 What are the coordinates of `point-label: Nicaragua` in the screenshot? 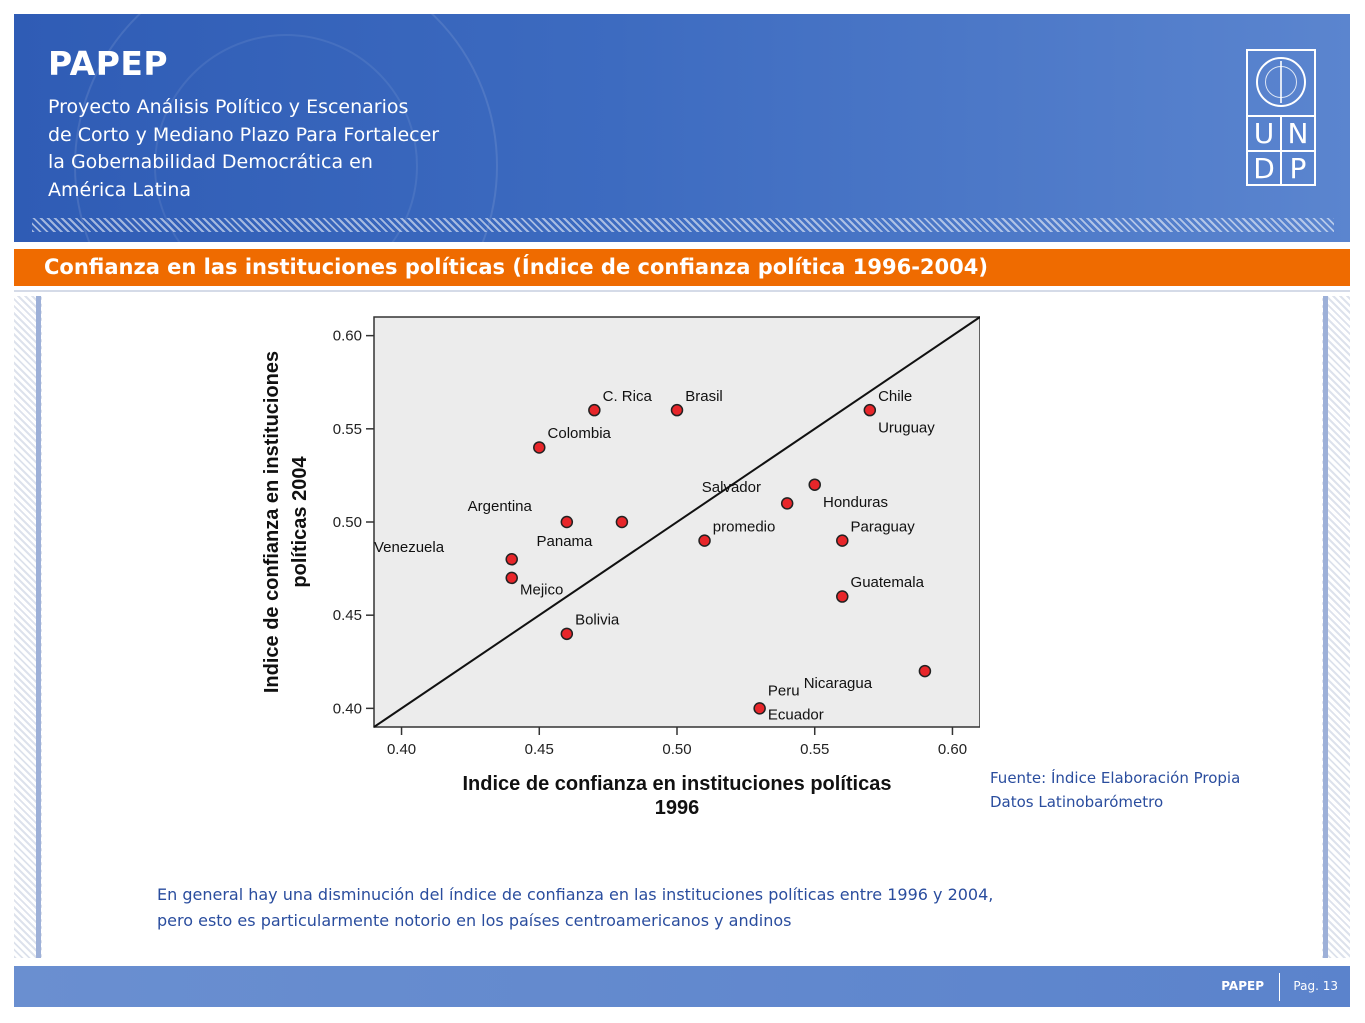 It's located at (838, 683).